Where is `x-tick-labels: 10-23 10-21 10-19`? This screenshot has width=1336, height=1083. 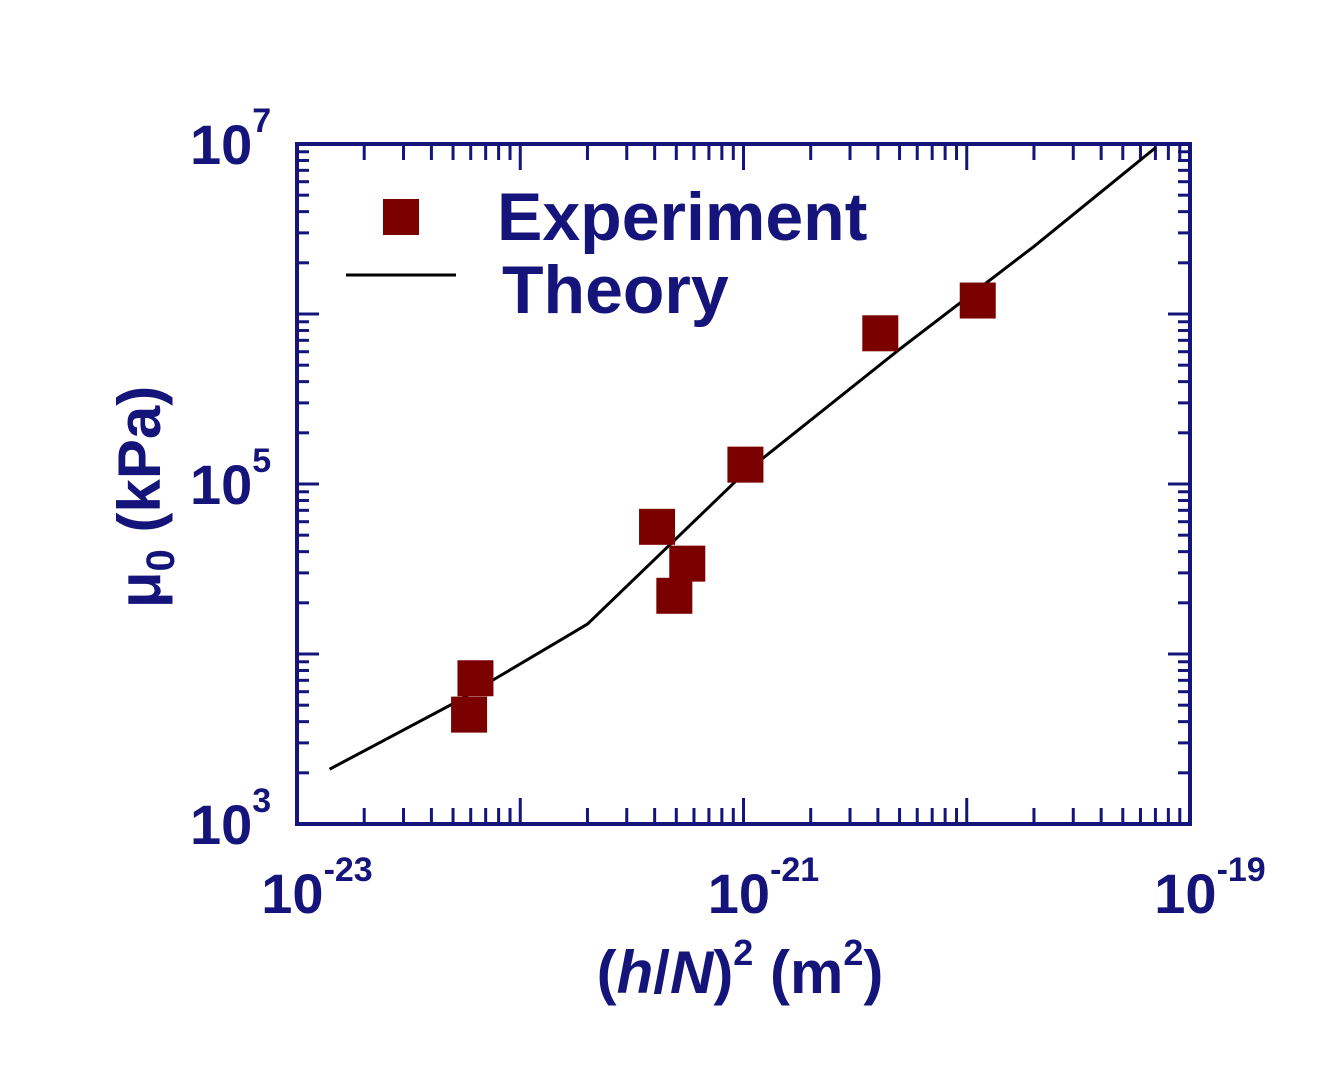
x-tick-labels: 10-23 10-21 10-19 is located at coordinates (763, 888).